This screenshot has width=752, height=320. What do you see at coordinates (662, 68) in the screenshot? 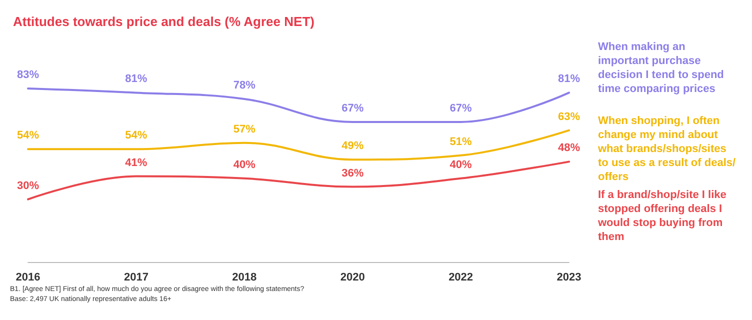
I see `text: When making an important purchase decision I tend to spend time comparing prices` at bounding box center [662, 68].